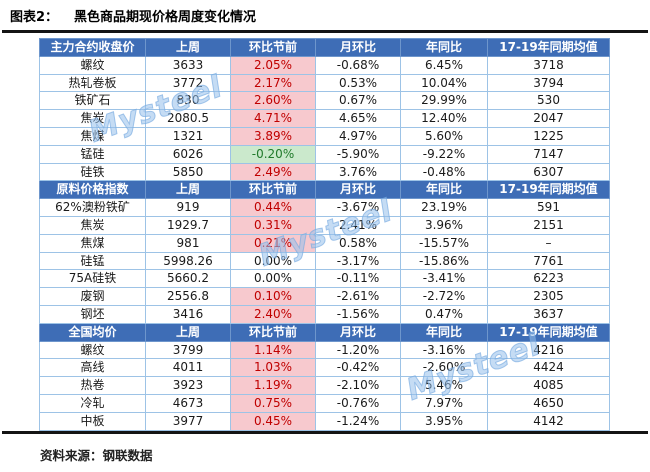 The image size is (650, 472). Describe the element at coordinates (188, 243) in the screenshot. I see `table-cell: 981` at that location.